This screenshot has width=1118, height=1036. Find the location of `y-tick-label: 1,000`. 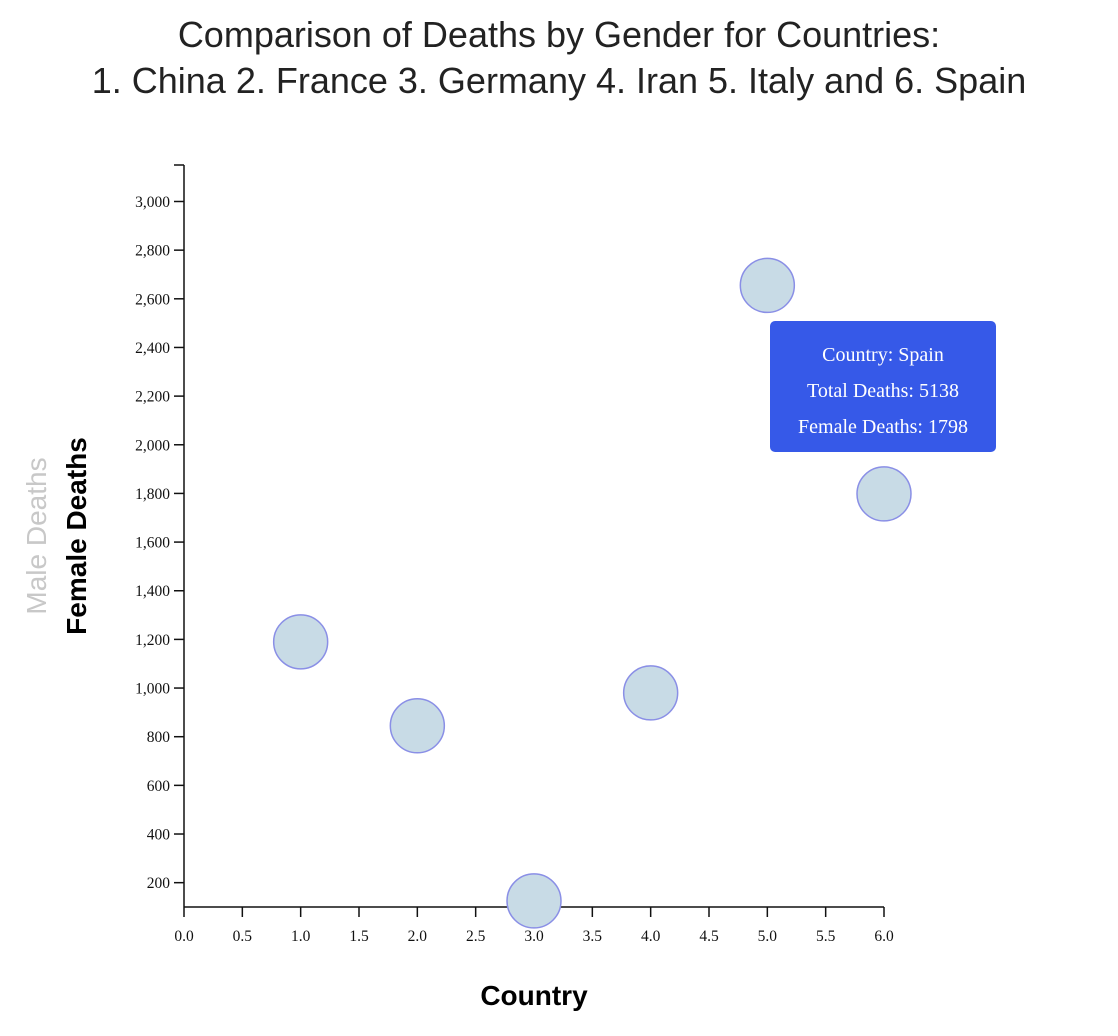

y-tick-label: 1,000 is located at coordinates (152, 689).